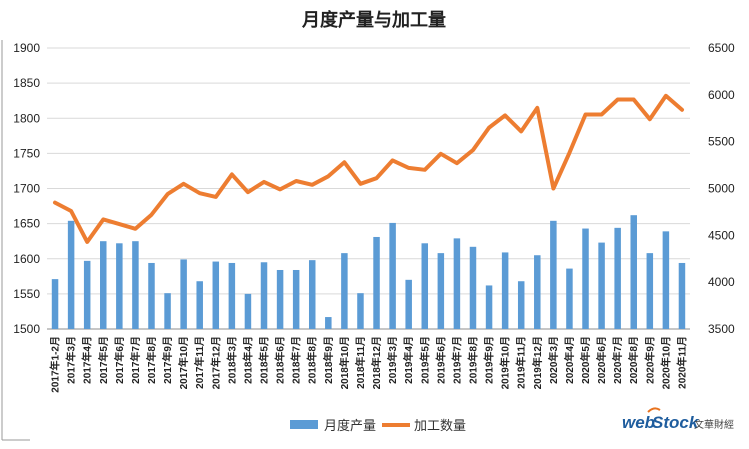 The height and width of the screenshot is (449, 749). What do you see at coordinates (328, 360) in the screenshot?
I see `x-tick-label: 2018年9月` at bounding box center [328, 360].